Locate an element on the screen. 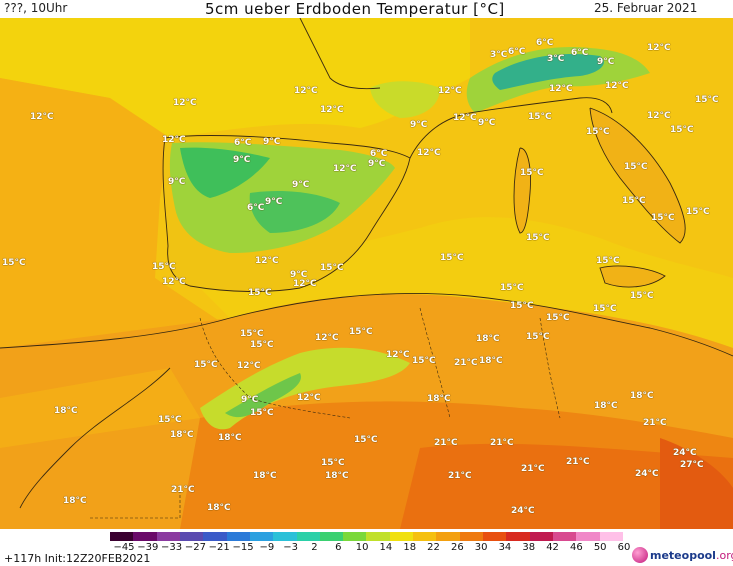 This screenshot has height=566, width=733. forecast-date: 25. Februar 2021 is located at coordinates (646, 8).